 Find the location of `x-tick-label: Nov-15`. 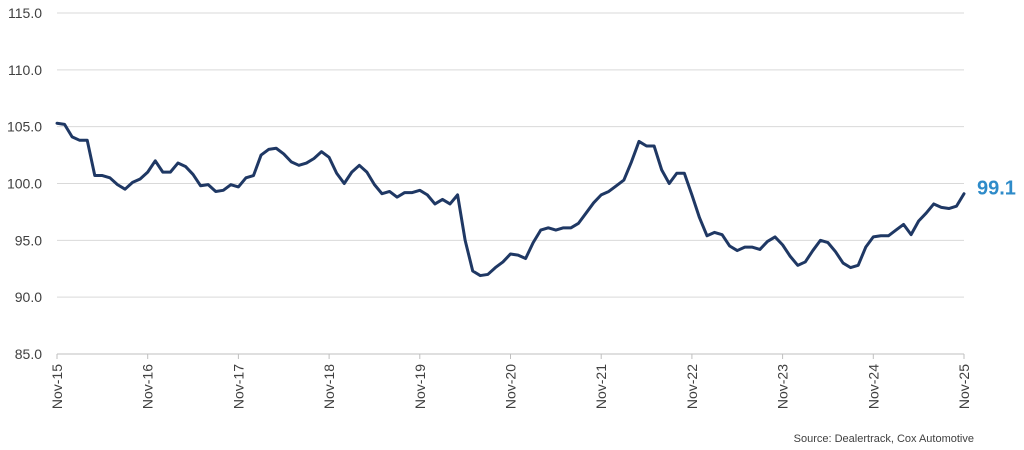

x-tick-label: Nov-15 is located at coordinates (57, 386).